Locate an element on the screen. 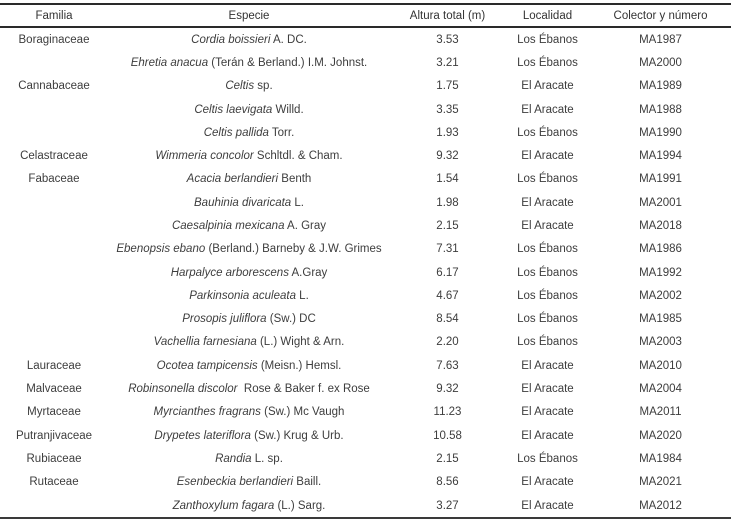 Image resolution: width=731 pixels, height=523 pixels. especie-scientific-name: Wimmeria concolor is located at coordinates (204, 156).